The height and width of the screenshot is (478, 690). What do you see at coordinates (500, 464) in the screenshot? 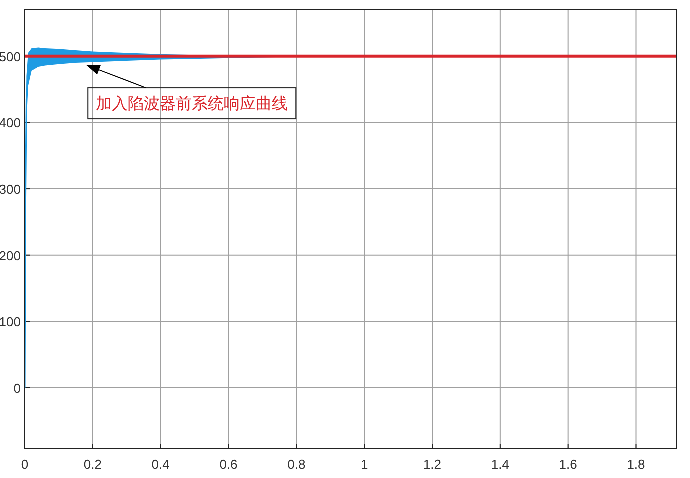
I see `x-tick-label: 1.4` at bounding box center [500, 464].